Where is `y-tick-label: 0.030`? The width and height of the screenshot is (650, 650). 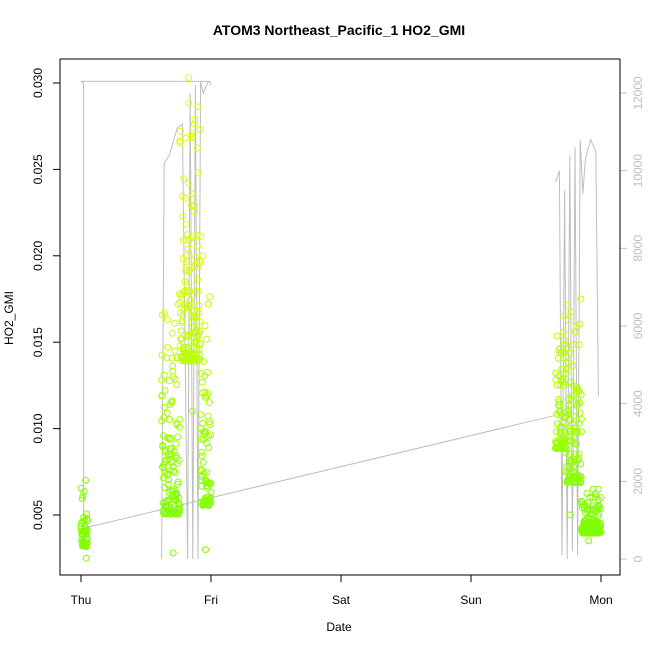 y-tick-label: 0.030 is located at coordinates (38, 83).